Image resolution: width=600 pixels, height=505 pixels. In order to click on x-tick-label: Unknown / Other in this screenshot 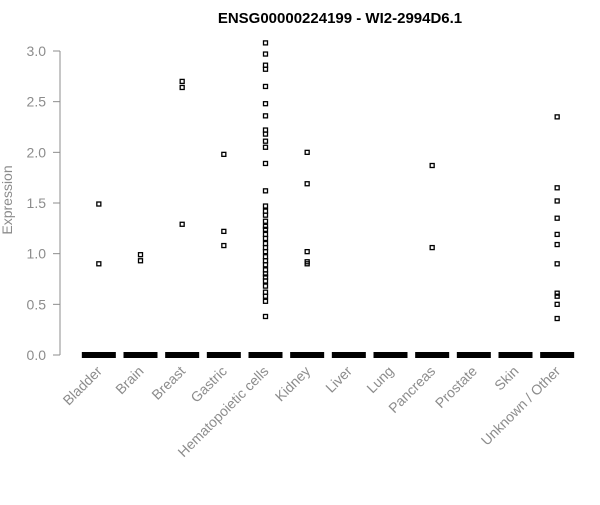, I will do `click(521, 406)`.